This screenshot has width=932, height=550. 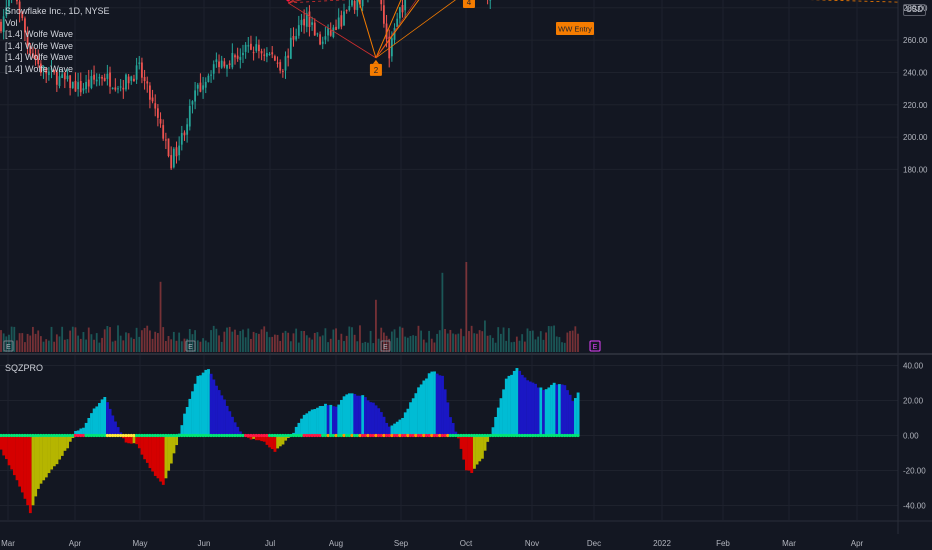 What do you see at coordinates (466, 543) in the screenshot?
I see `time-tick-label: Oct` at bounding box center [466, 543].